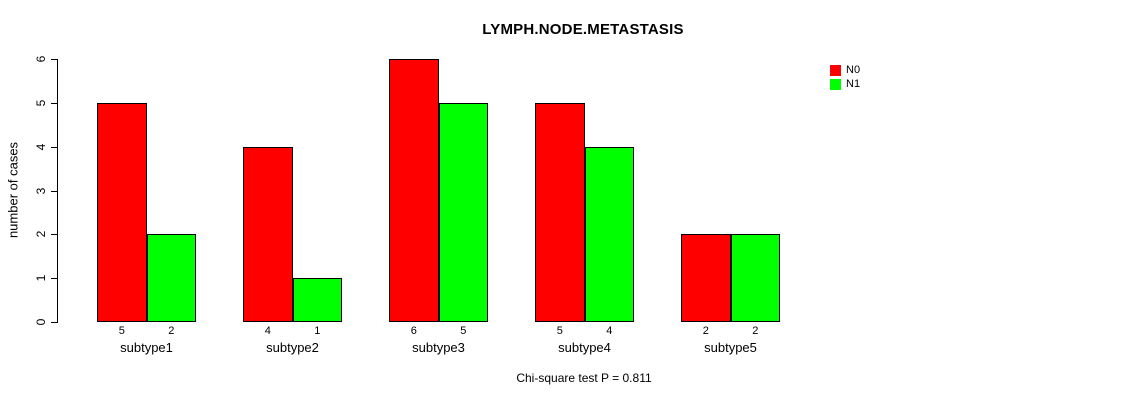 The height and width of the screenshot is (400, 1140). What do you see at coordinates (853, 84) in the screenshot?
I see `legend-label: N1` at bounding box center [853, 84].